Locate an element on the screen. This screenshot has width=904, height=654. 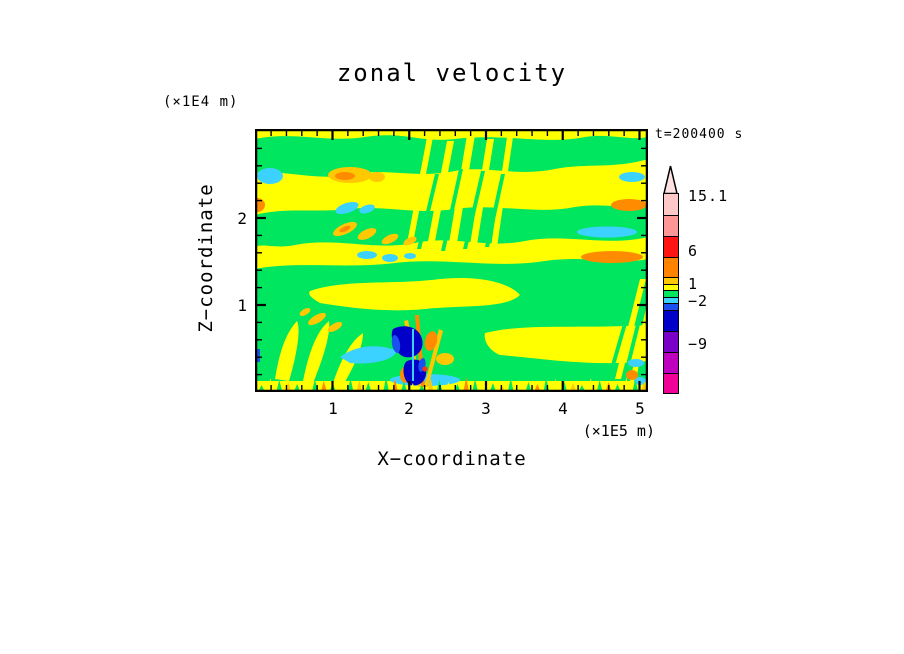
colorbar-label-neg9: −9 is located at coordinates (698, 344).